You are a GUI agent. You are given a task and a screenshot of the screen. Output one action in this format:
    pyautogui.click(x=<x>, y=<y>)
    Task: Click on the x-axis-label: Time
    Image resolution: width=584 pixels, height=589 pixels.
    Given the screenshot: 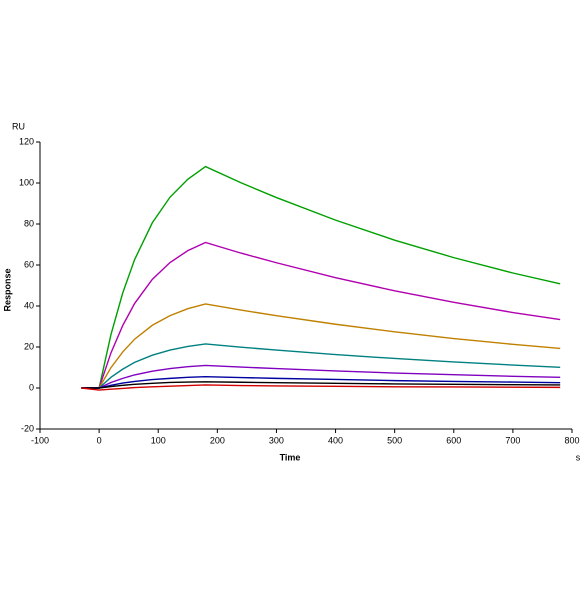 What is the action you would take?
    pyautogui.click(x=290, y=457)
    